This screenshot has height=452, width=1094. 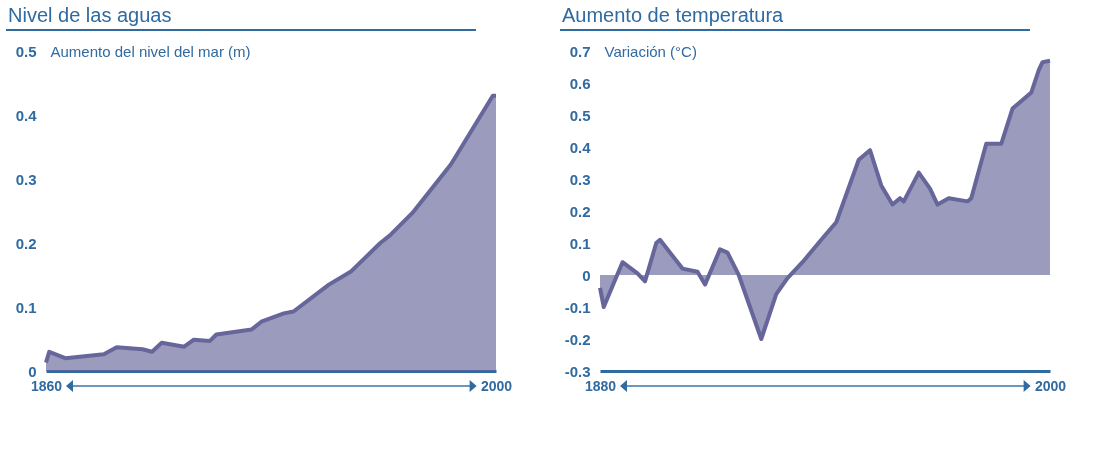 What do you see at coordinates (600, 385) in the screenshot?
I see `x-tick-label: 1880` at bounding box center [600, 385].